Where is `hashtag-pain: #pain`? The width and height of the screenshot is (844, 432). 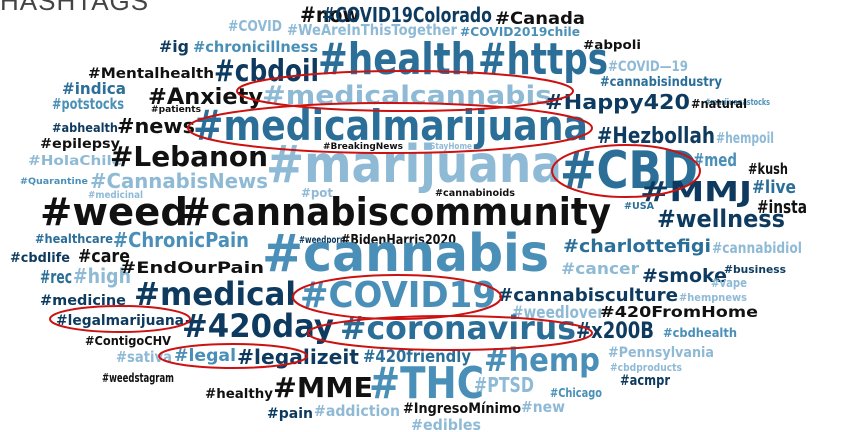
hashtag-pain: #pain is located at coordinates (290, 414).